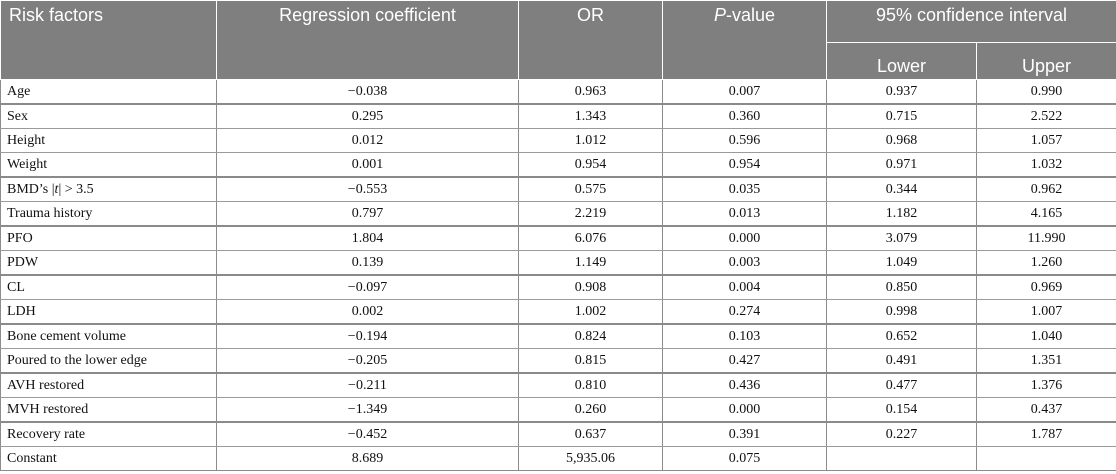  I want to click on cell-p-value: 0.274, so click(744, 312).